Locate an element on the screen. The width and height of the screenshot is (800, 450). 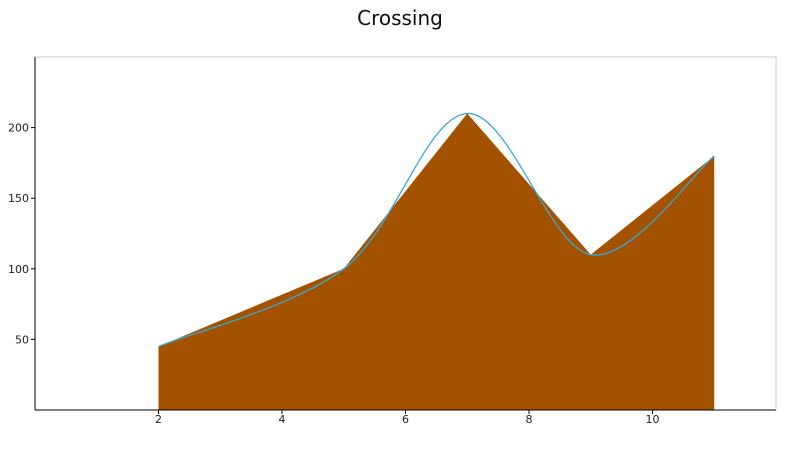
x-tick-label: 2 is located at coordinates (158, 419).